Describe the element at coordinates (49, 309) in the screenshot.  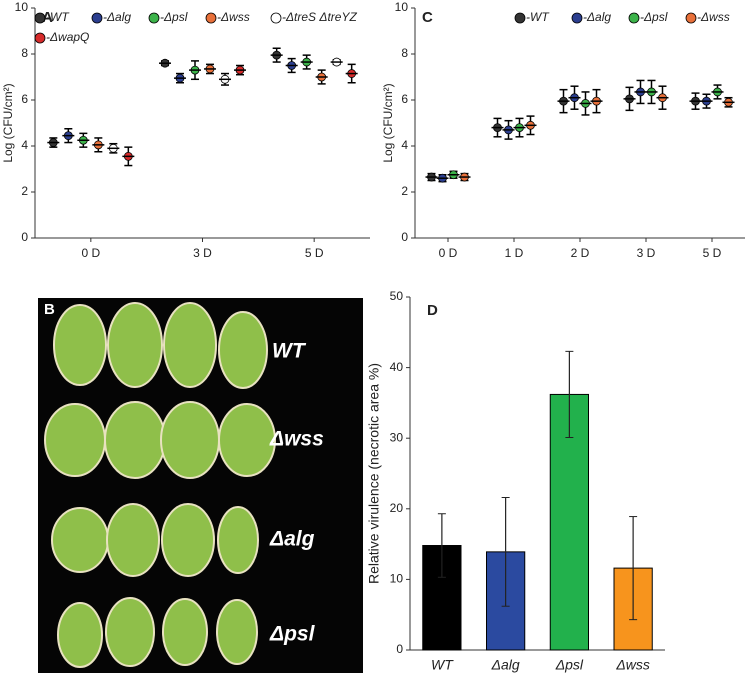
I see `panel-letter: B` at that location.